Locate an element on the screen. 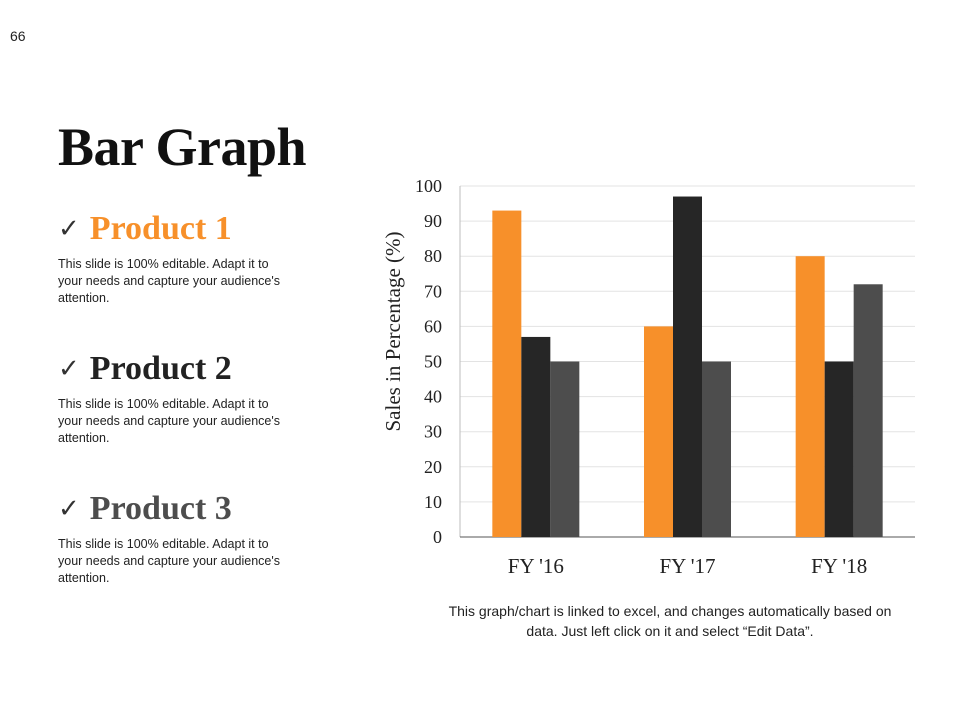 This screenshot has width=960, height=720. y-tick-label: 20 is located at coordinates (433, 467).